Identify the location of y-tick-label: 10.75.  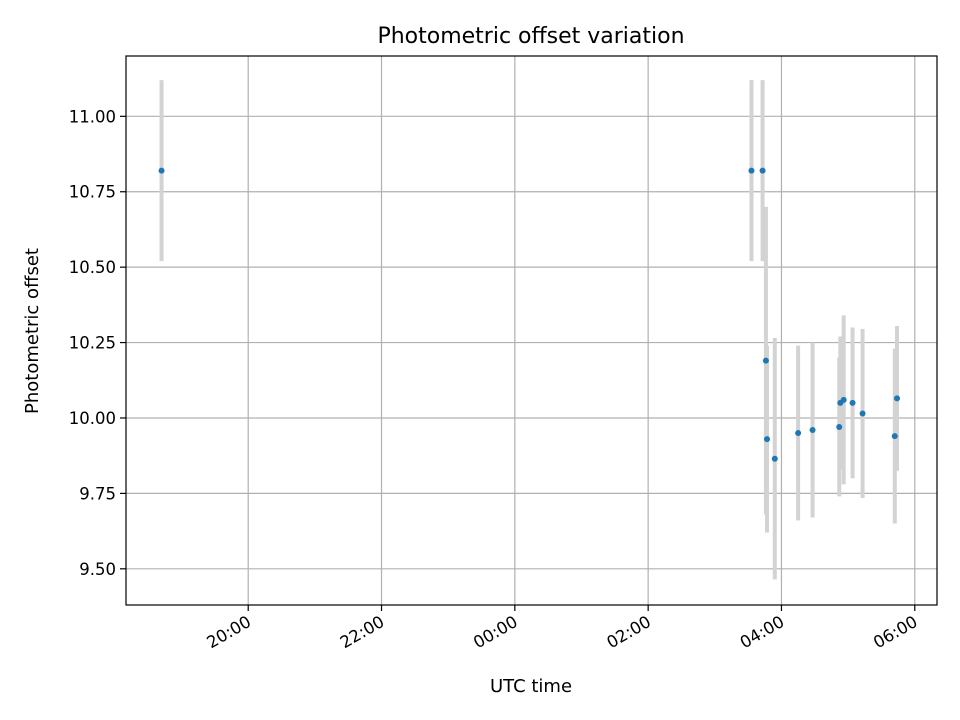
(92, 192).